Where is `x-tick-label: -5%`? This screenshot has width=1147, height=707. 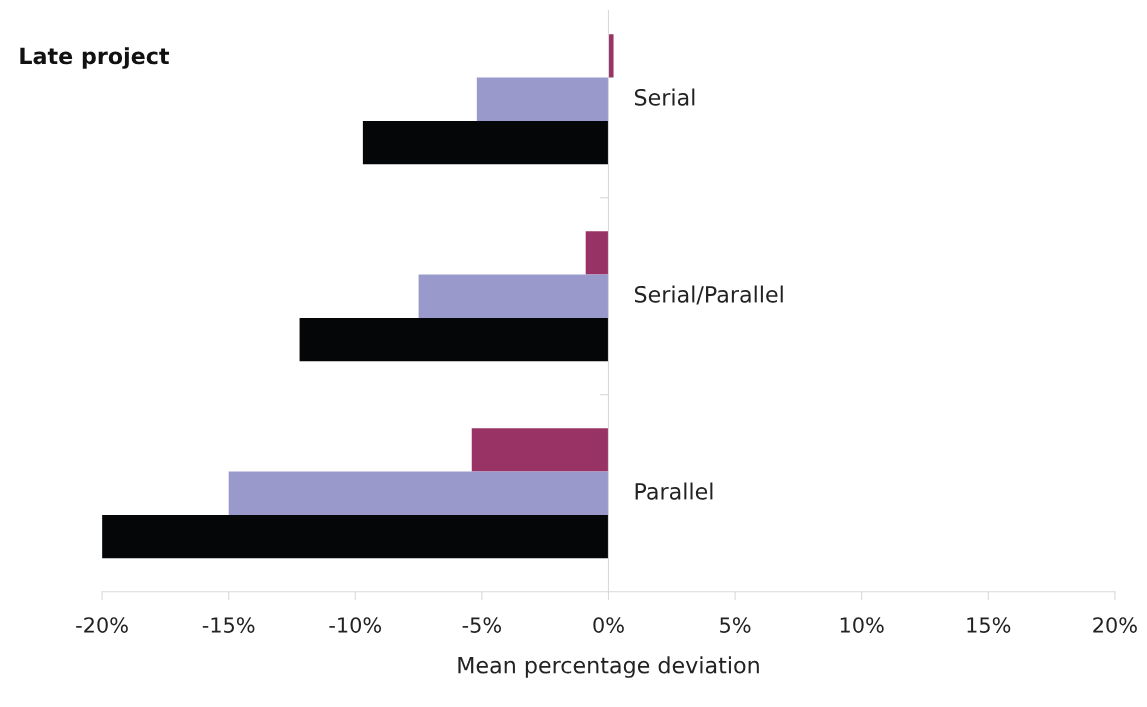
x-tick-label: -5% is located at coordinates (482, 625).